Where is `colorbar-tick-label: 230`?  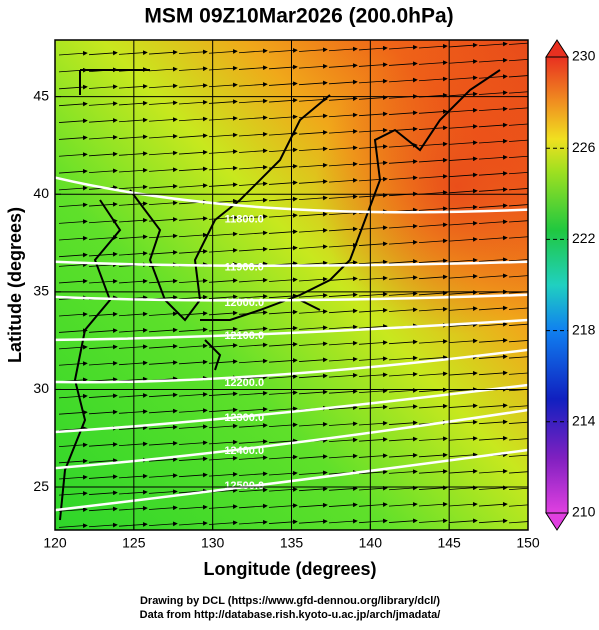 colorbar-tick-label: 230 is located at coordinates (584, 56).